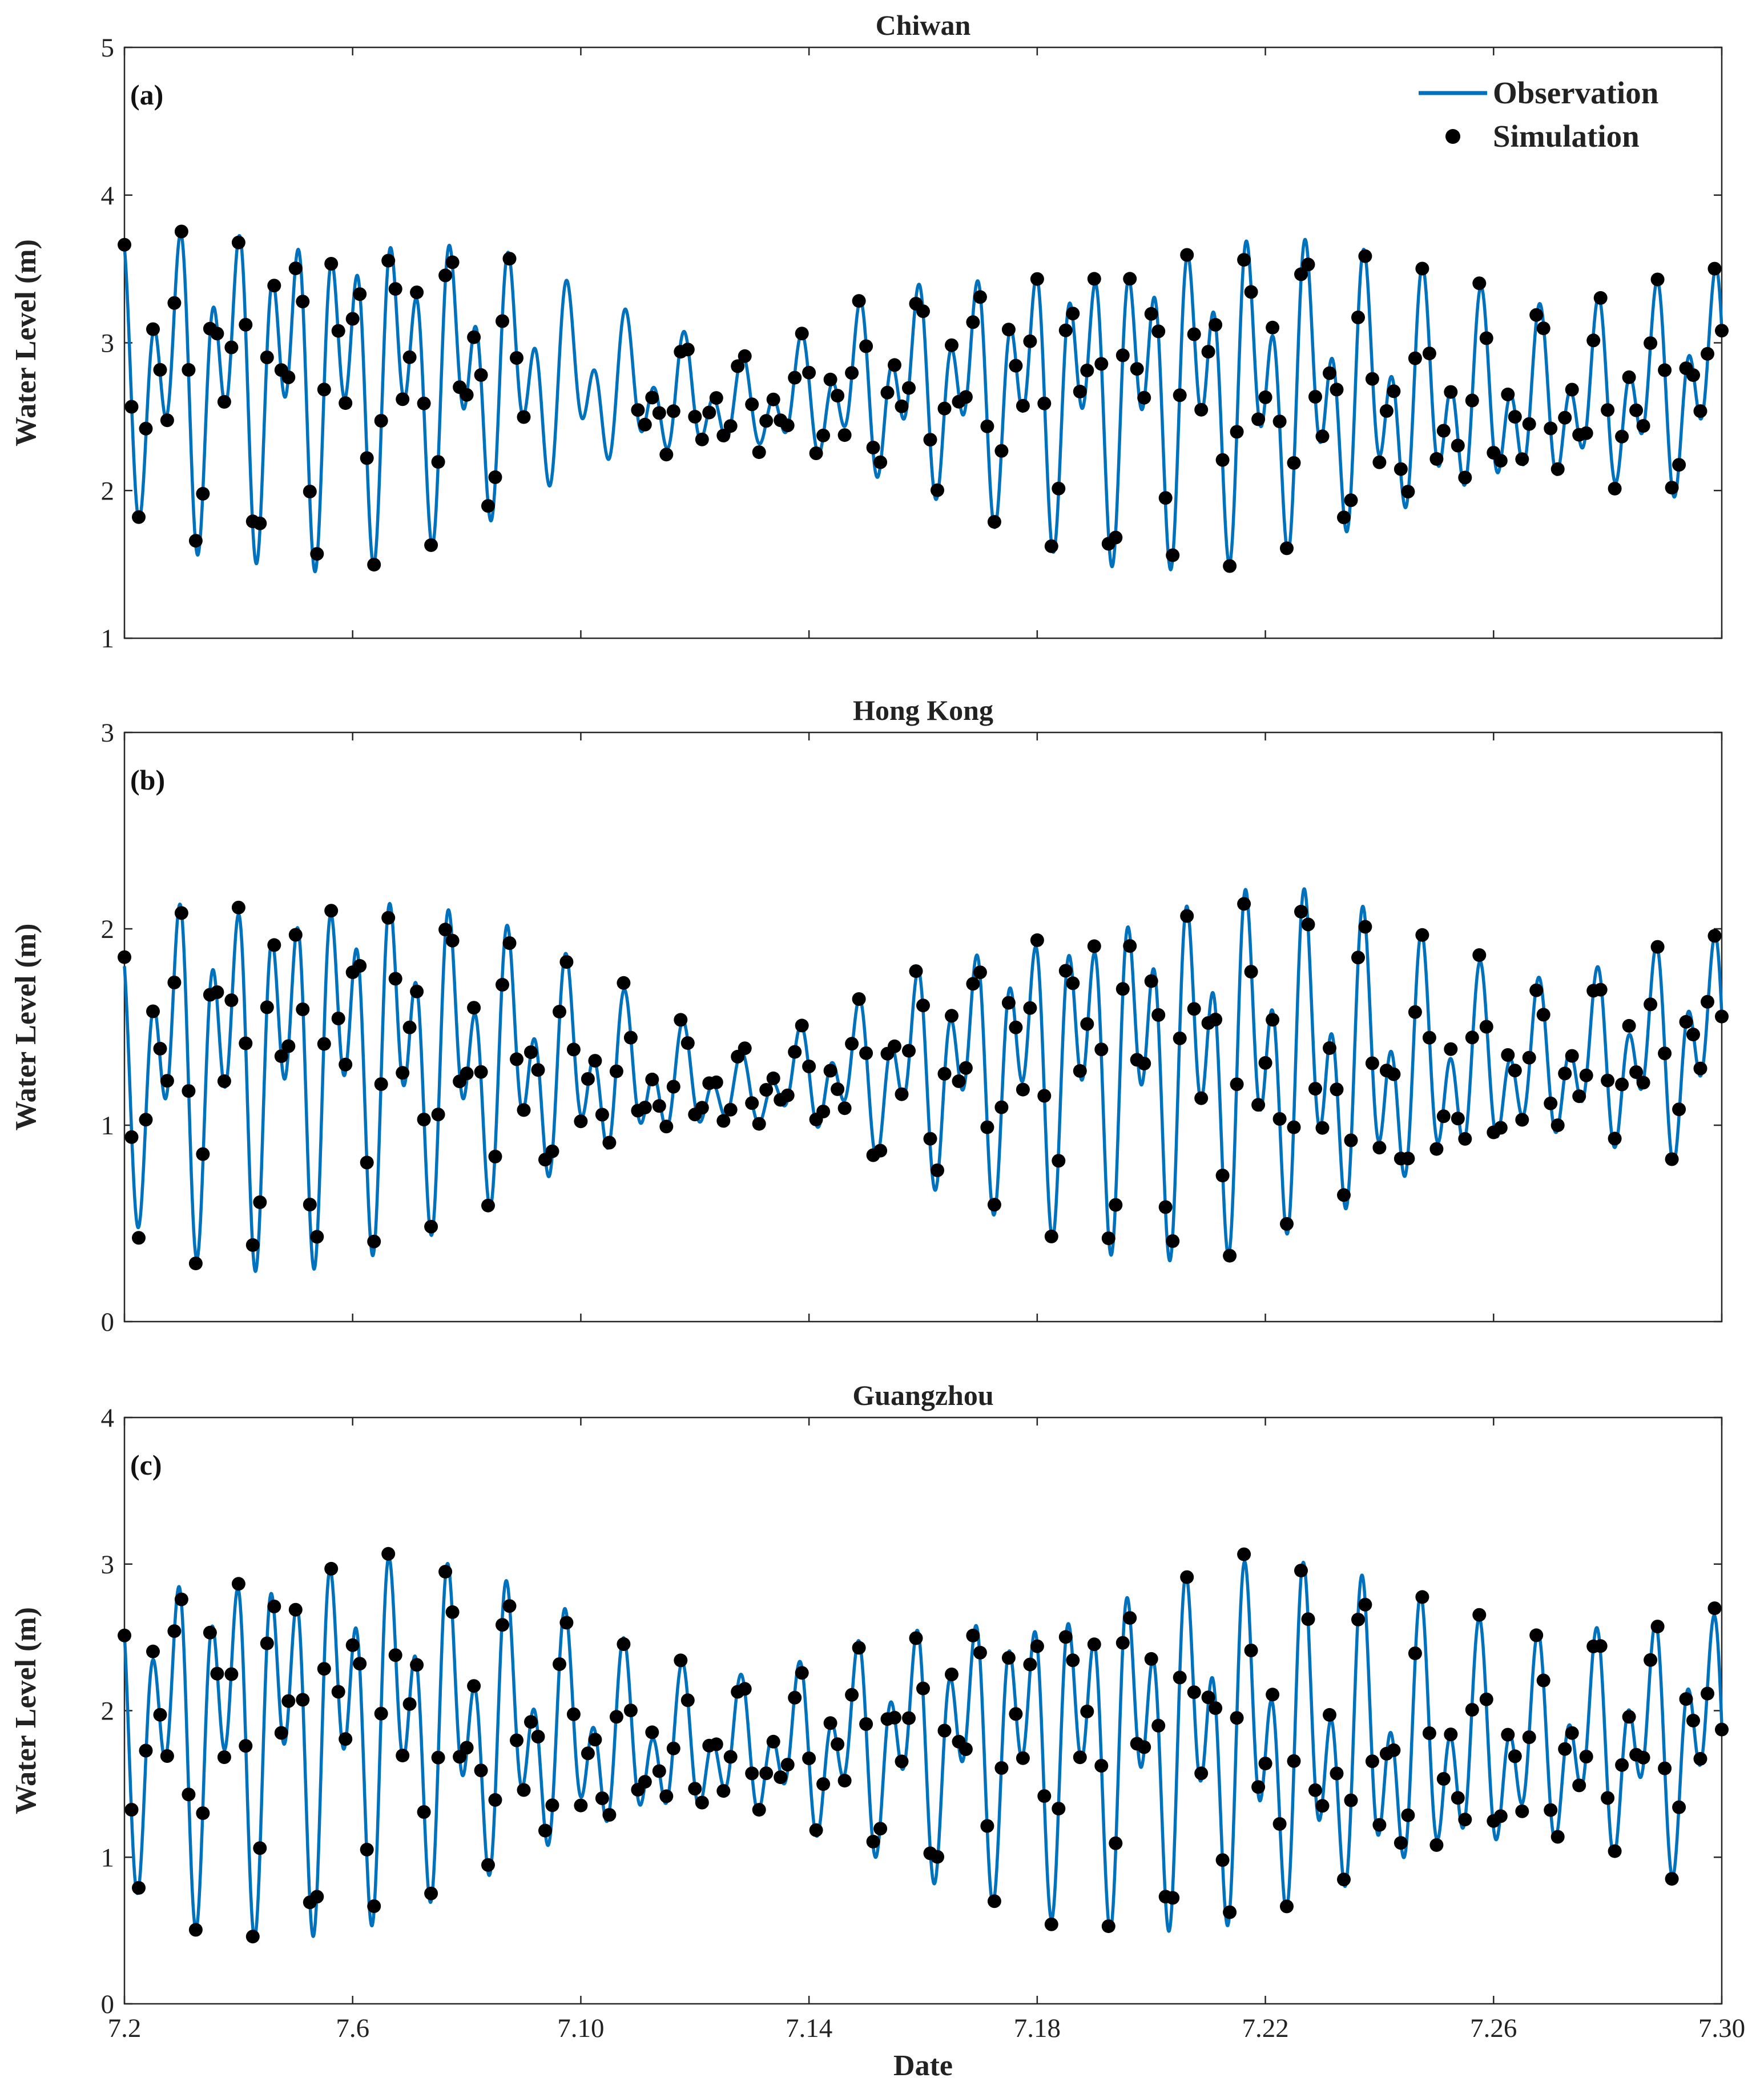 Image resolution: width=1764 pixels, height=2098 pixels. Describe the element at coordinates (353, 2028) in the screenshot. I see `x-tick-label: 7.6` at that location.